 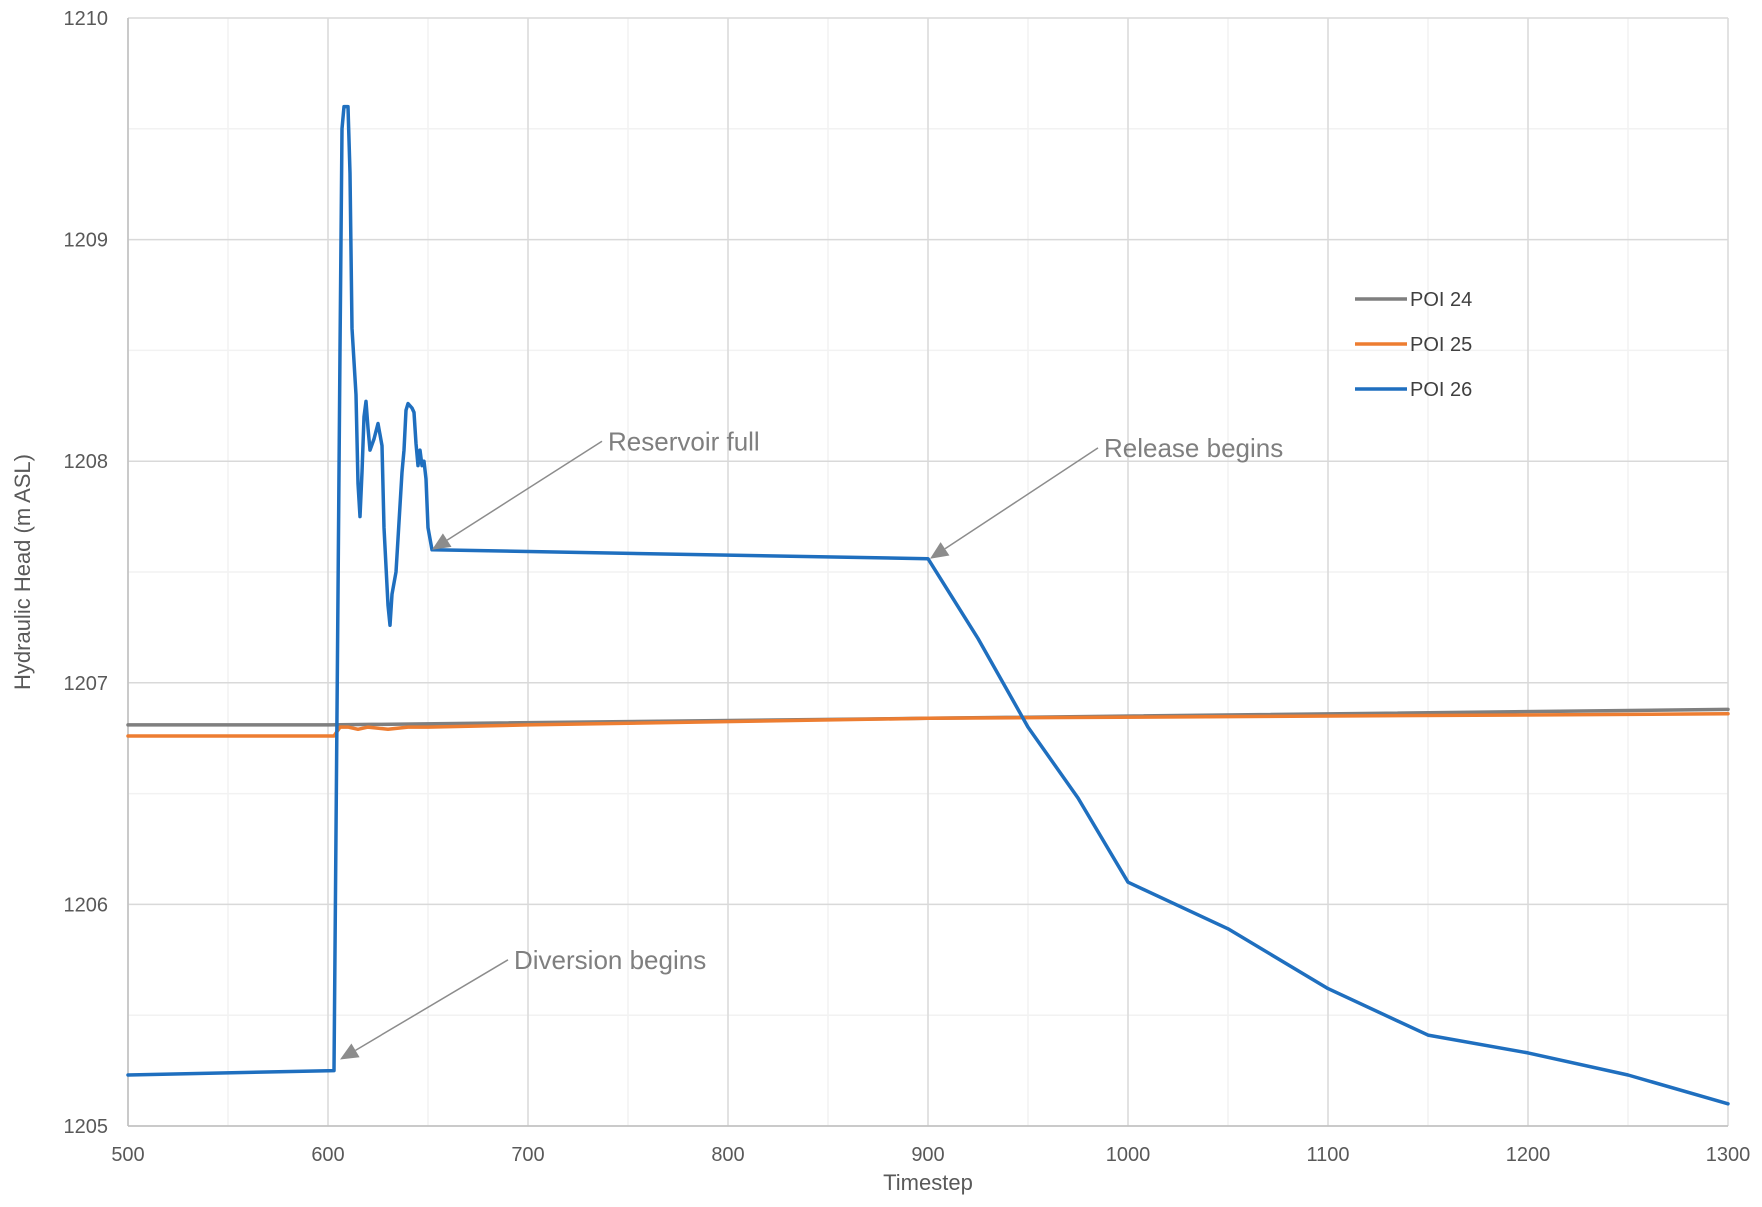 I want to click on x-tick-label: 1200, so click(x=1528, y=1155).